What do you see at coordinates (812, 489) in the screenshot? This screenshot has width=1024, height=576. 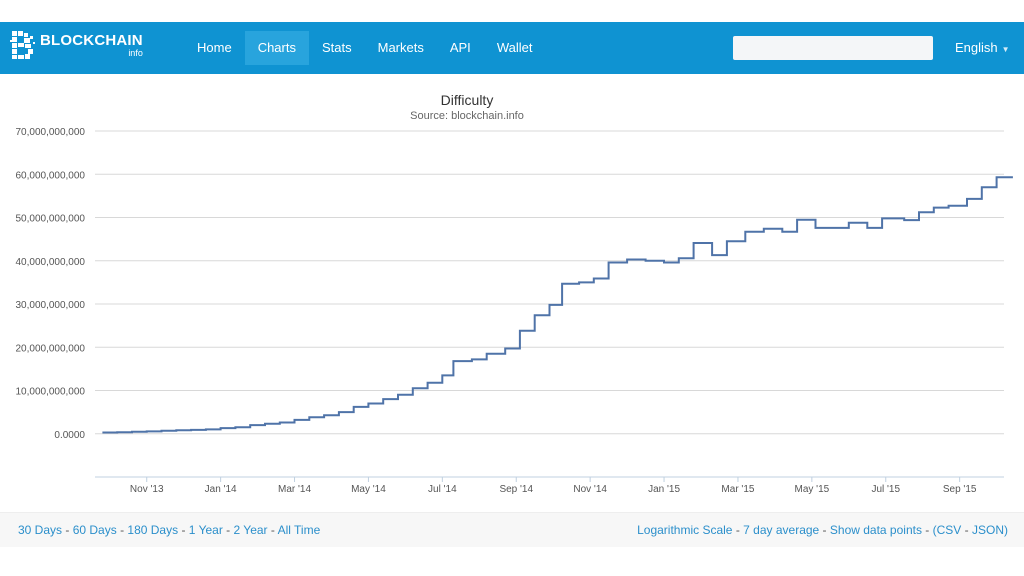 I see `x-tick-label: May '15` at bounding box center [812, 489].